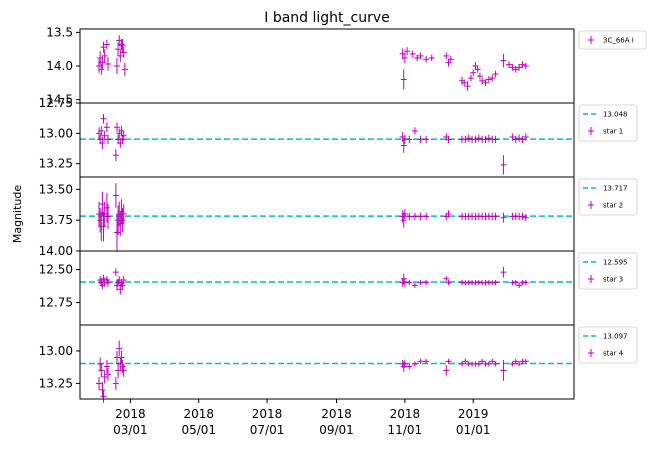  I want to click on x-tick-label-date: 07/01, so click(267, 430).